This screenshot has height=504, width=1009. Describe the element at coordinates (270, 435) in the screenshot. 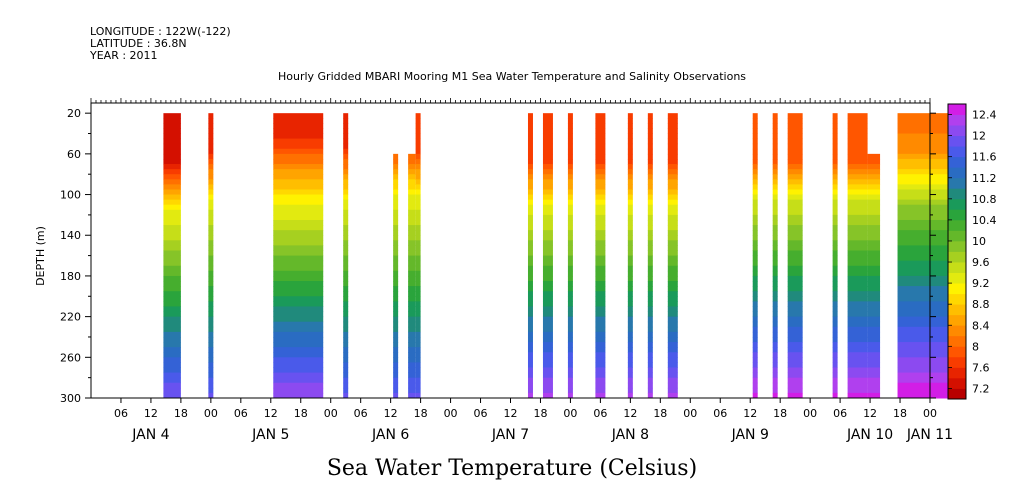

I see `x-day-label: JAN 5` at that location.